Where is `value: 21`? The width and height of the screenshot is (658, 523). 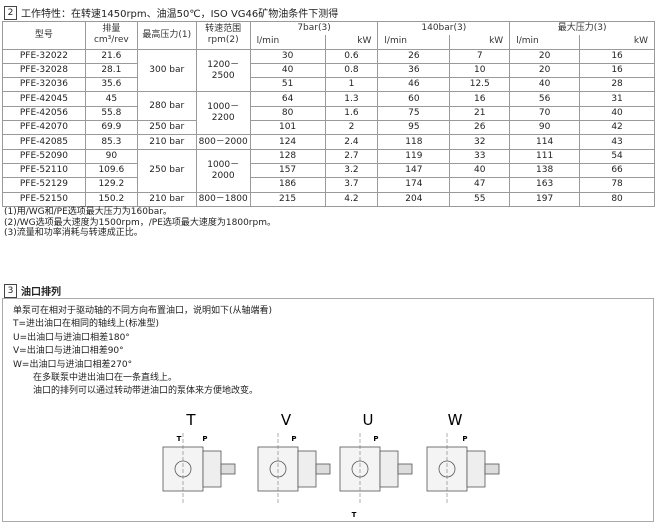 value: 21 is located at coordinates (480, 113).